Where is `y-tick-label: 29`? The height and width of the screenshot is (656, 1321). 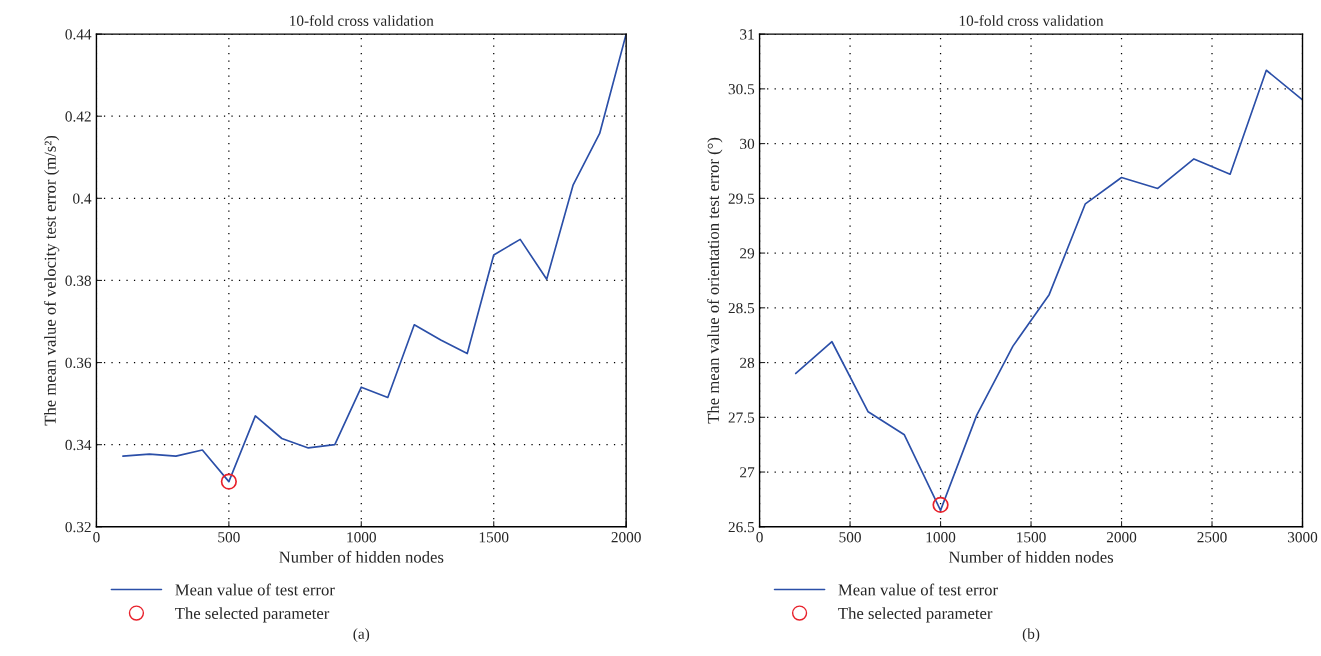 y-tick-label: 29 is located at coordinates (747, 253).